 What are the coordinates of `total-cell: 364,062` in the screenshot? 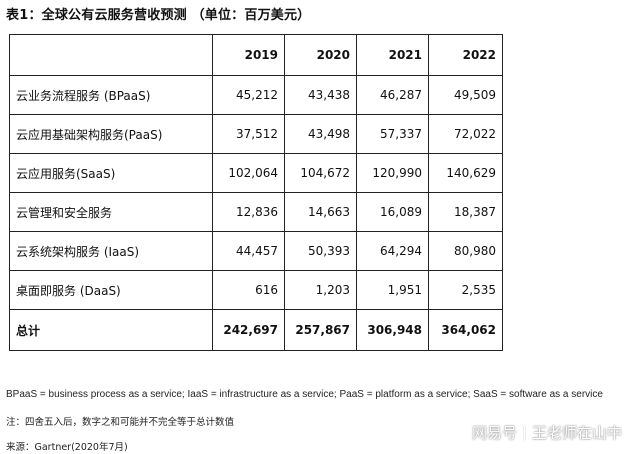 It's located at (465, 330).